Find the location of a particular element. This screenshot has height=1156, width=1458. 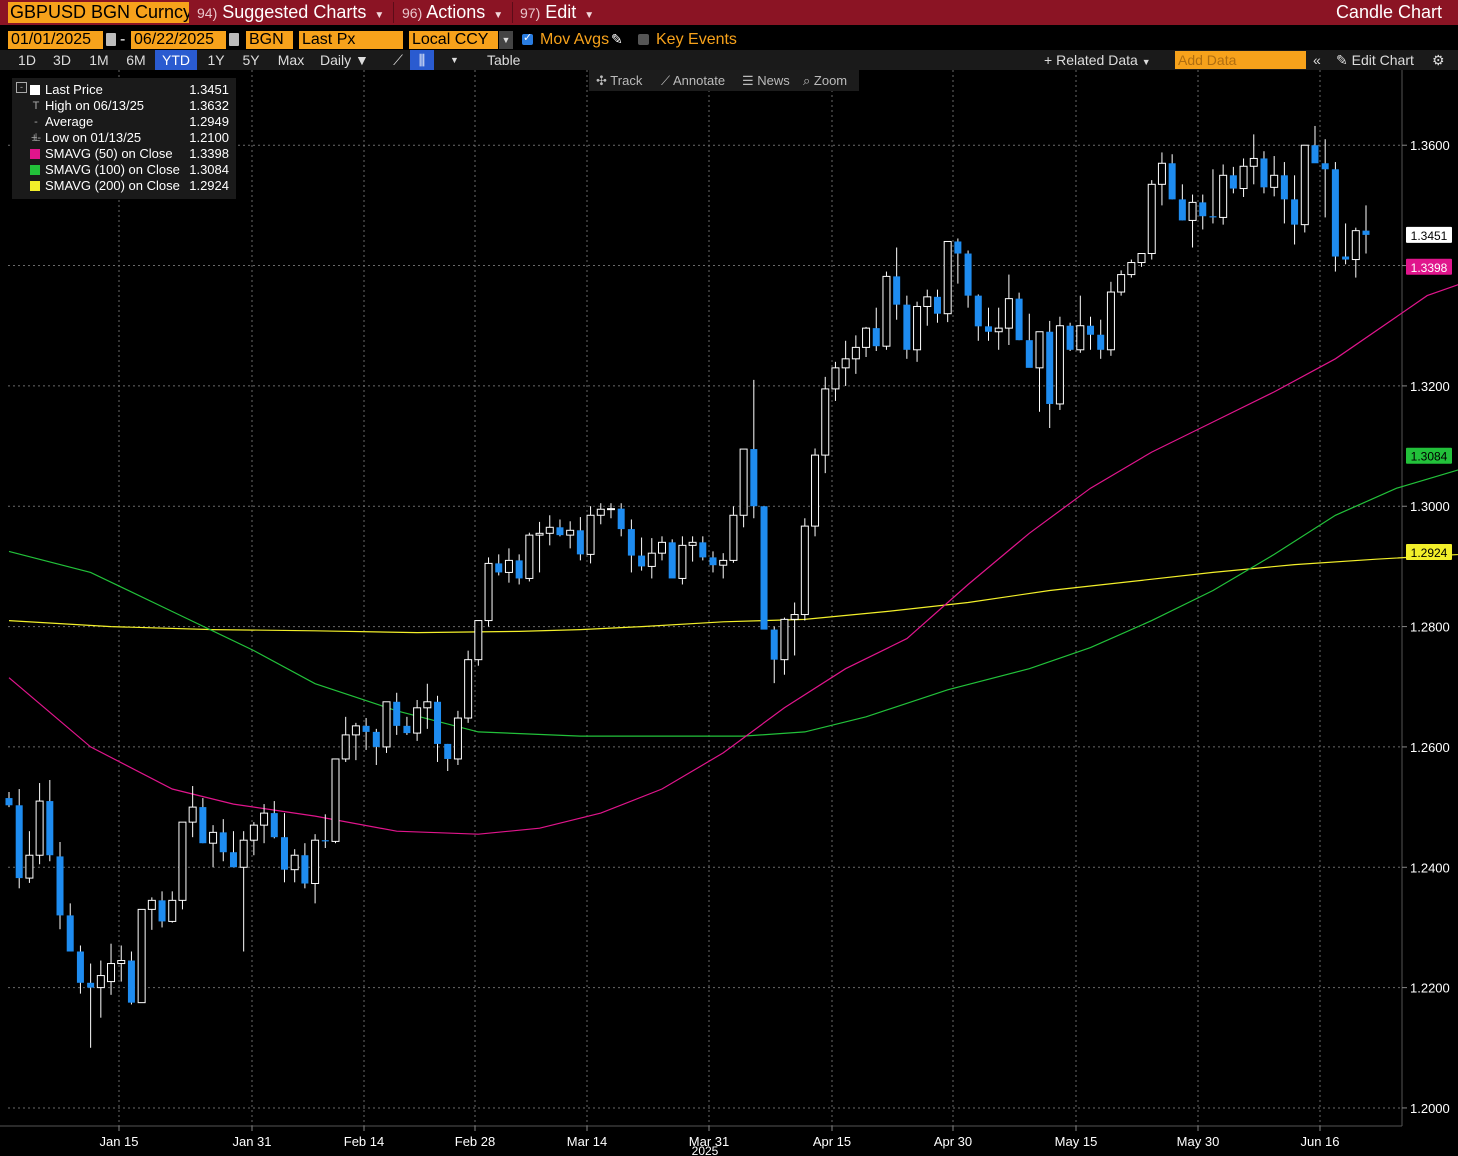

period-max-button: Max is located at coordinates (291, 60).